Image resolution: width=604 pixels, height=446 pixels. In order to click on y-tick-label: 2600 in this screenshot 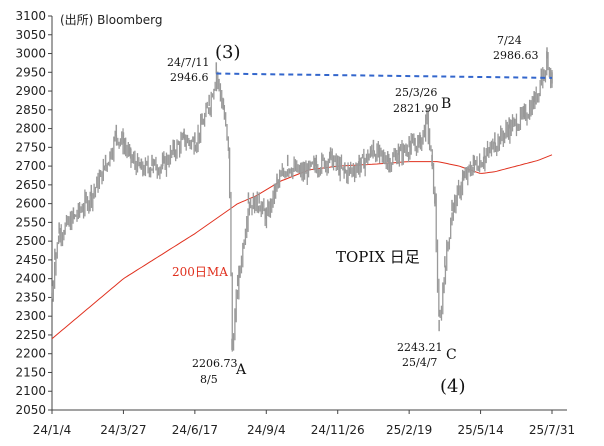, I will do `click(30, 204)`.